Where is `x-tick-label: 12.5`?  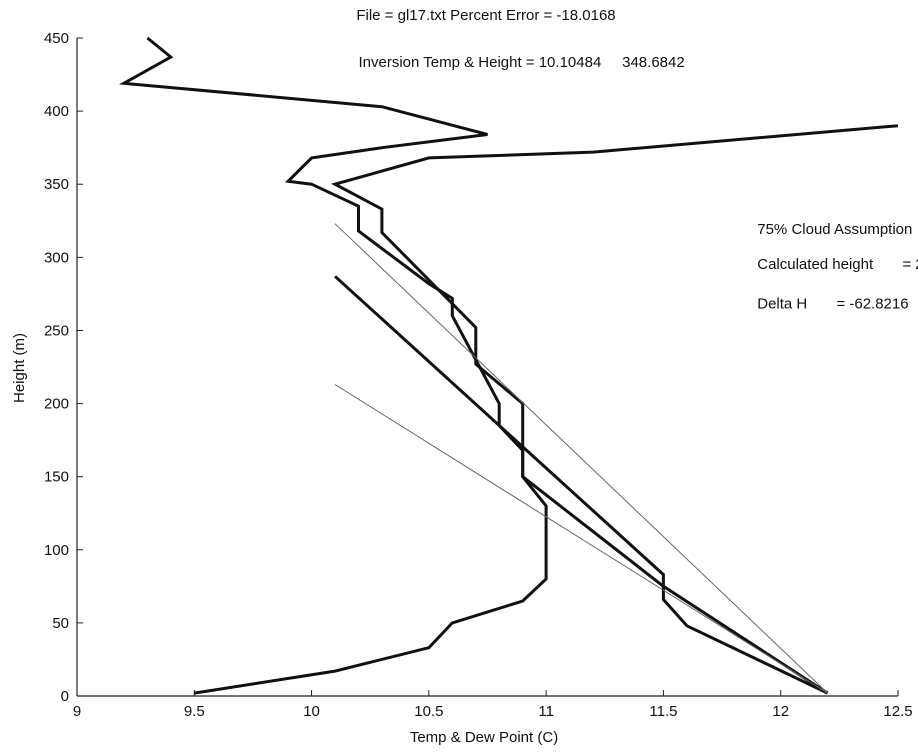 x-tick-label: 12.5 is located at coordinates (897, 711).